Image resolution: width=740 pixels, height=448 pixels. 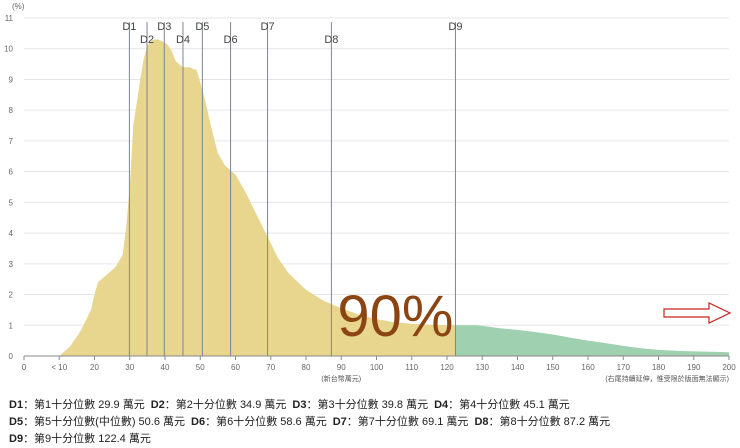 What do you see at coordinates (588, 367) in the screenshot?
I see `x-tick-label: 160` at bounding box center [588, 367].